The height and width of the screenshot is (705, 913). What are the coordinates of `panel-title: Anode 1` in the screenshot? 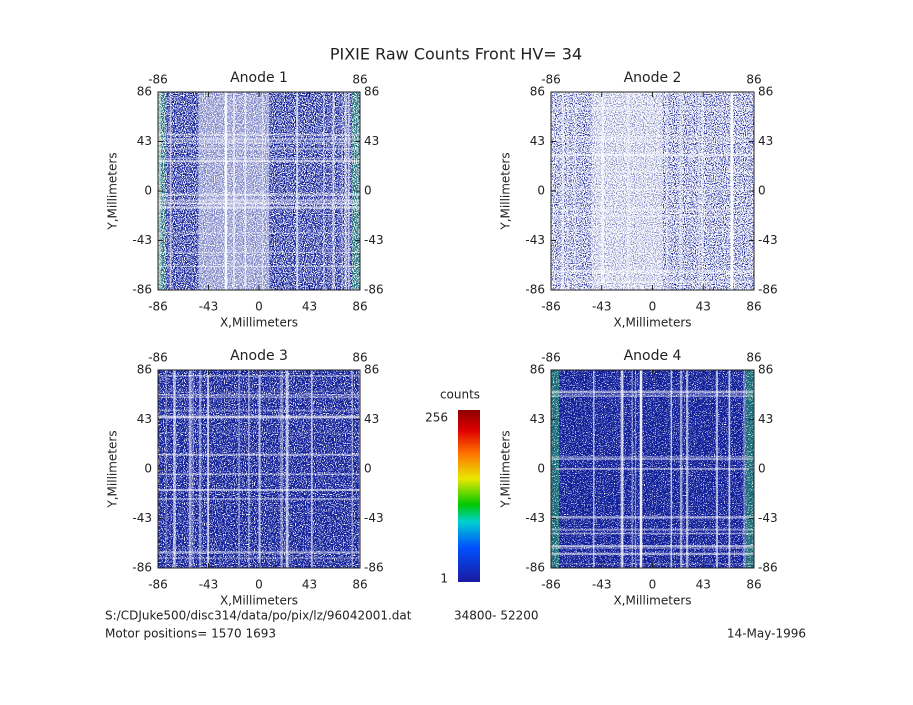 It's located at (259, 78).